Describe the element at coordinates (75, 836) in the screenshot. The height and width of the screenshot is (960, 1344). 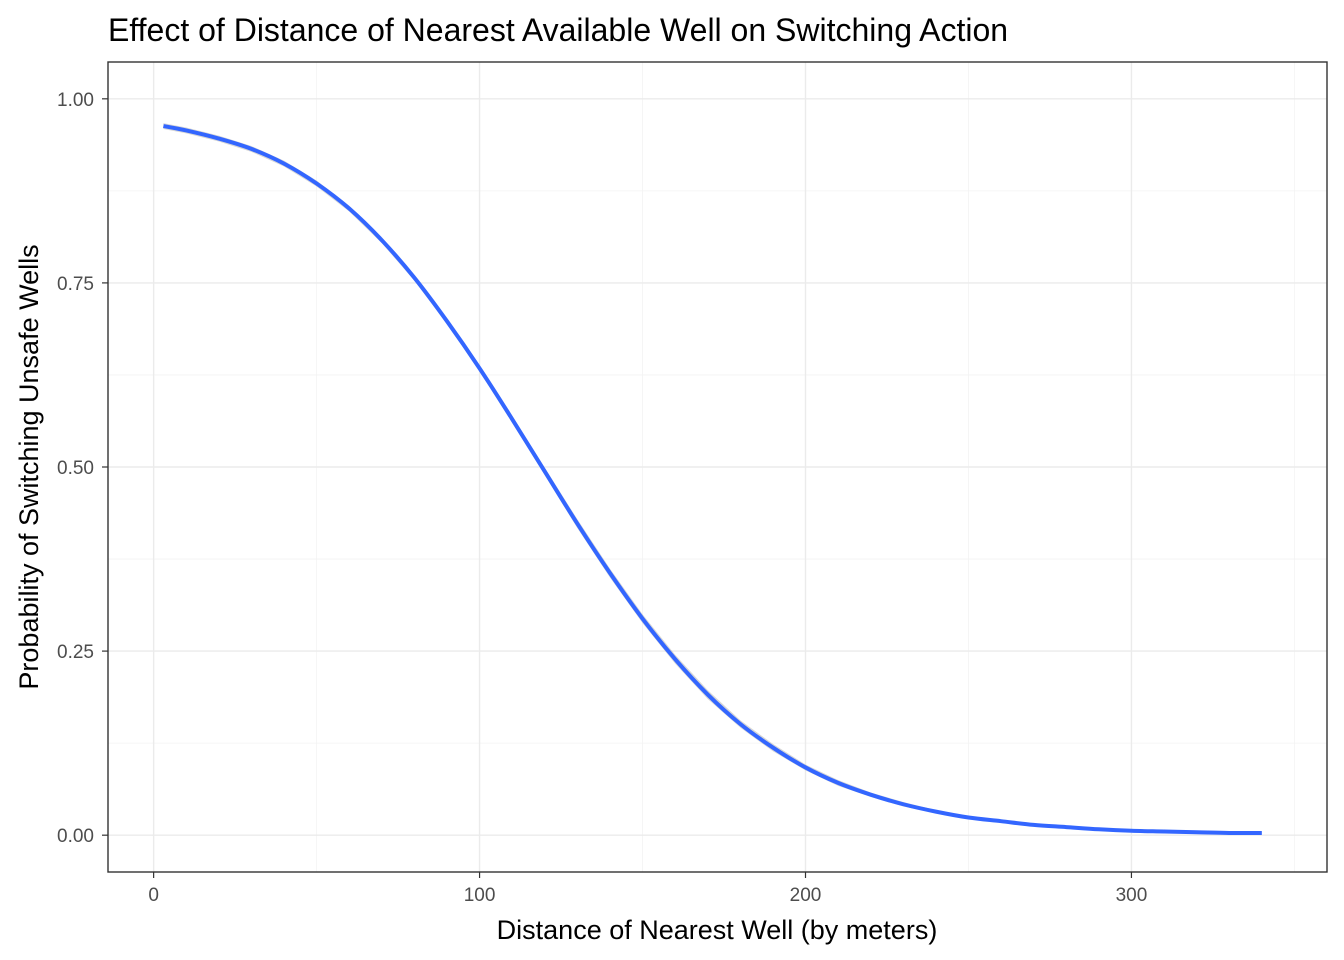
I see `y-tick-label: 0.00` at that location.